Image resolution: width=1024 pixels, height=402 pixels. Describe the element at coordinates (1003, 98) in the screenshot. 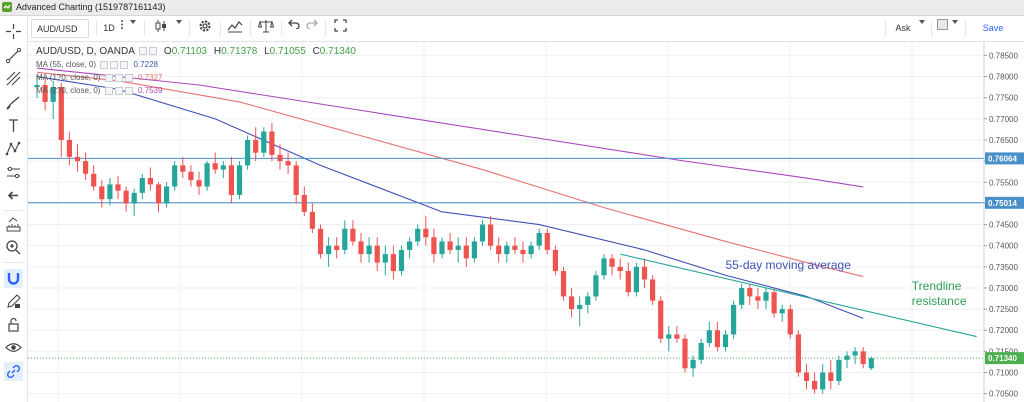

I see `price-axis-tick-label: 0.77500` at that location.